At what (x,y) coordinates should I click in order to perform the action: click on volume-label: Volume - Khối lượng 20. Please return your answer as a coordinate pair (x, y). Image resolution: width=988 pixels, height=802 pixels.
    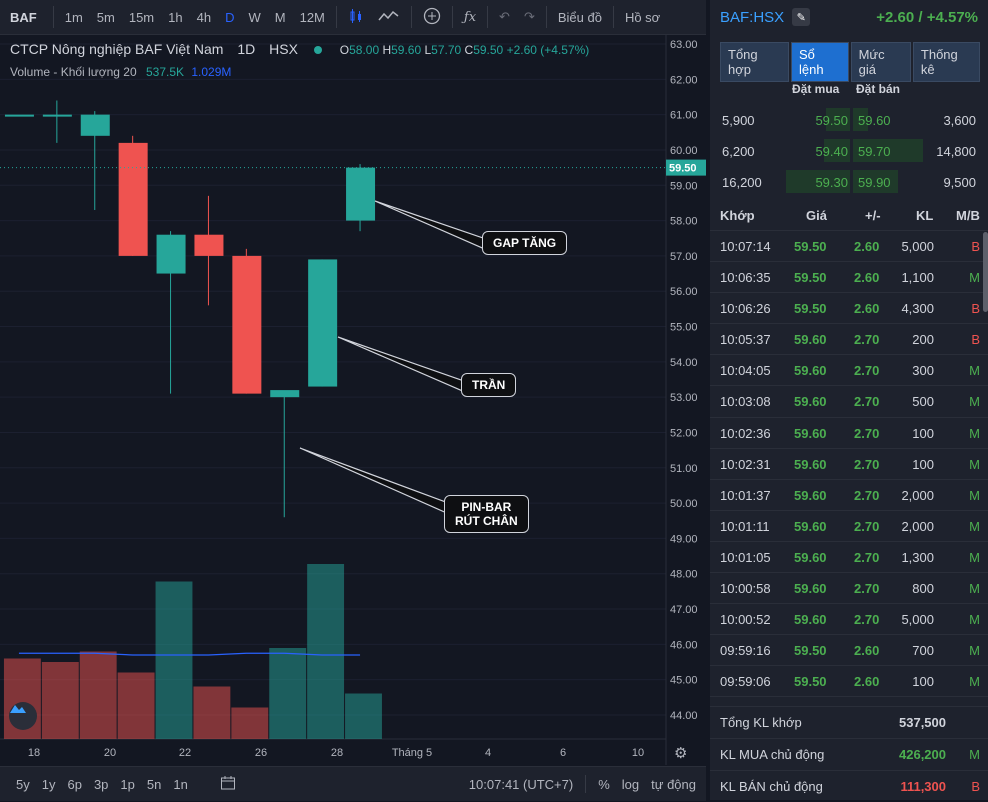
    Looking at the image, I should click on (73, 72).